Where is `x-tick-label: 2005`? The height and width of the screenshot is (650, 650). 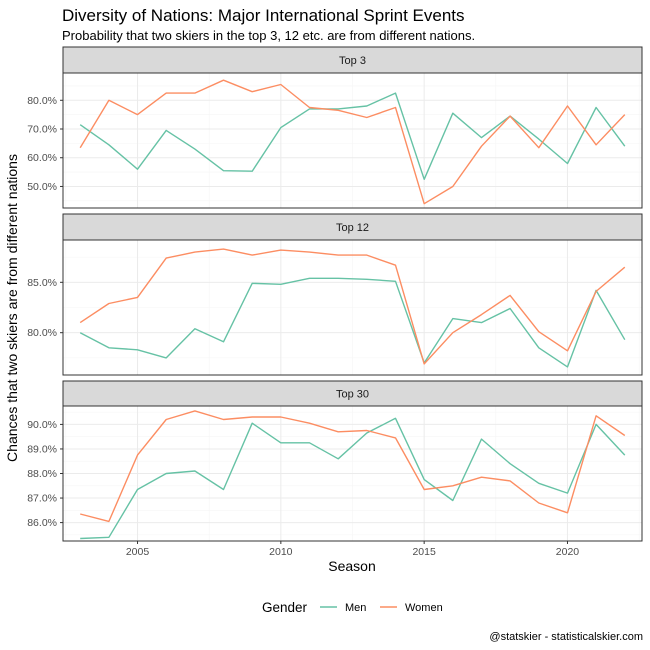 x-tick-label: 2005 is located at coordinates (138, 552).